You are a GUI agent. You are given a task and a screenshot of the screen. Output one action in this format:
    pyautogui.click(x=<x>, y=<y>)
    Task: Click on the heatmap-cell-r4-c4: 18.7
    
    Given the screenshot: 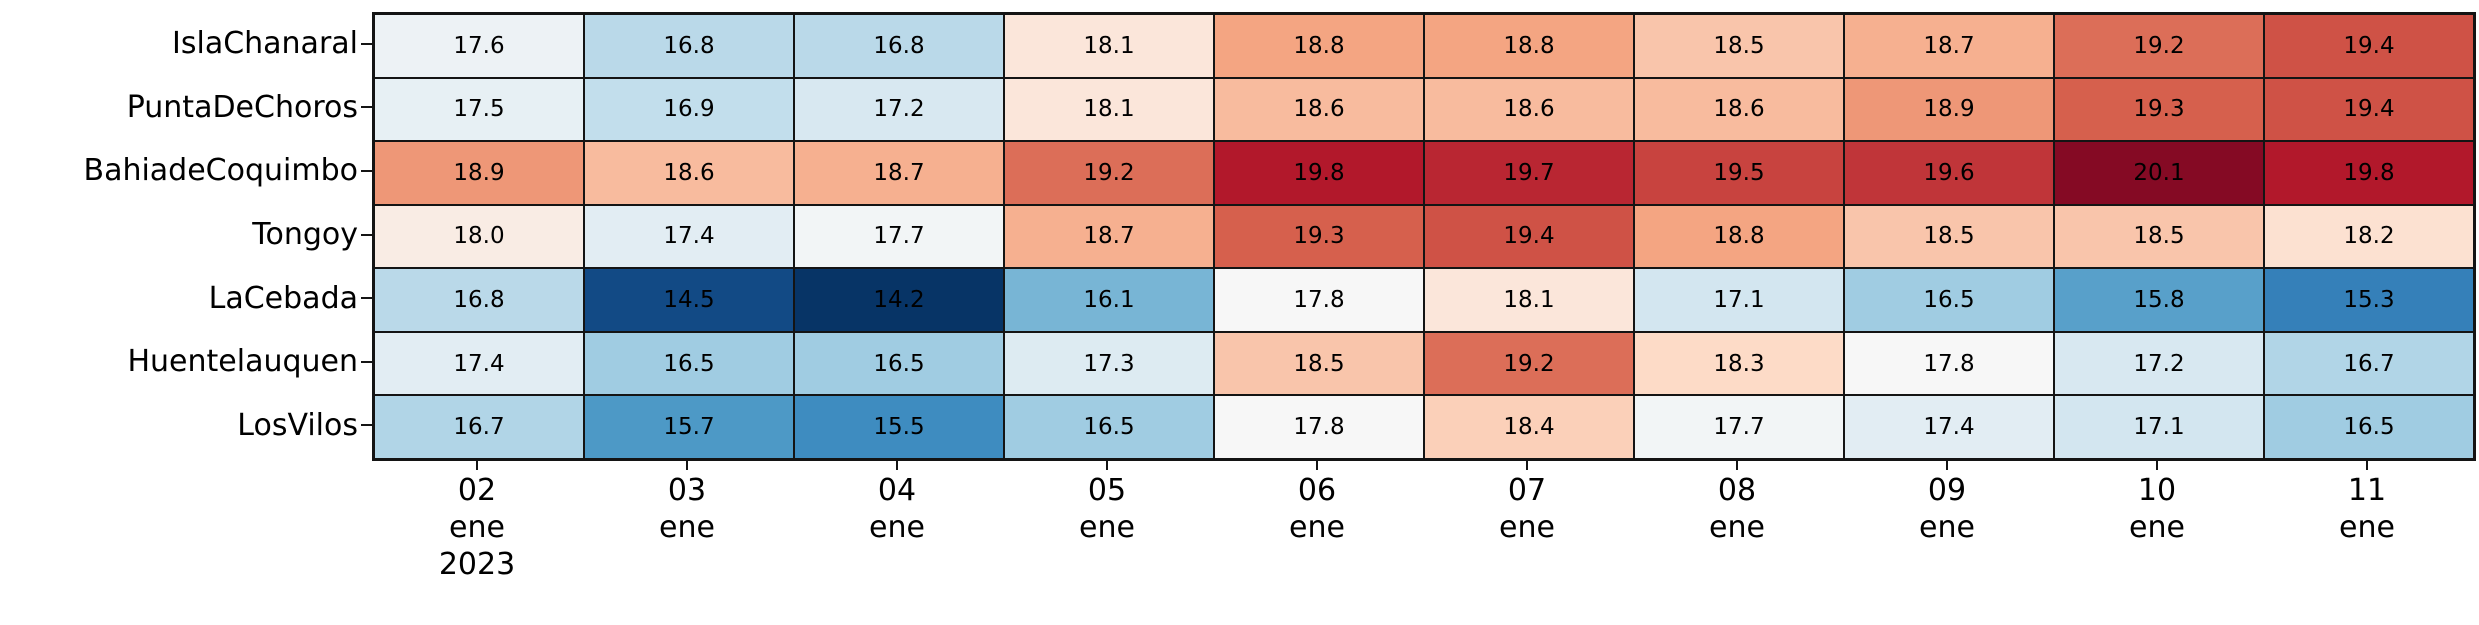 What is the action you would take?
    pyautogui.click(x=1109, y=236)
    